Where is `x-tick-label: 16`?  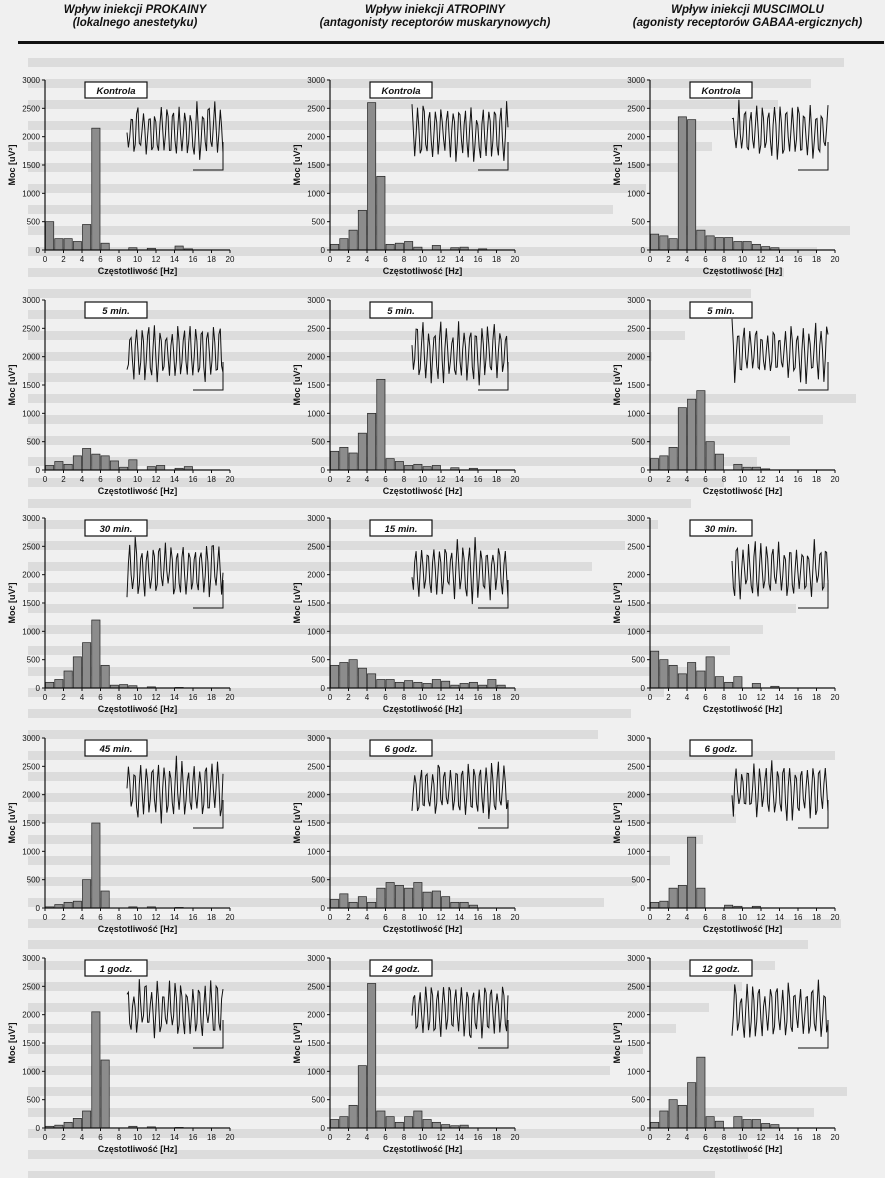 x-tick-label: 16 is located at coordinates (193, 917).